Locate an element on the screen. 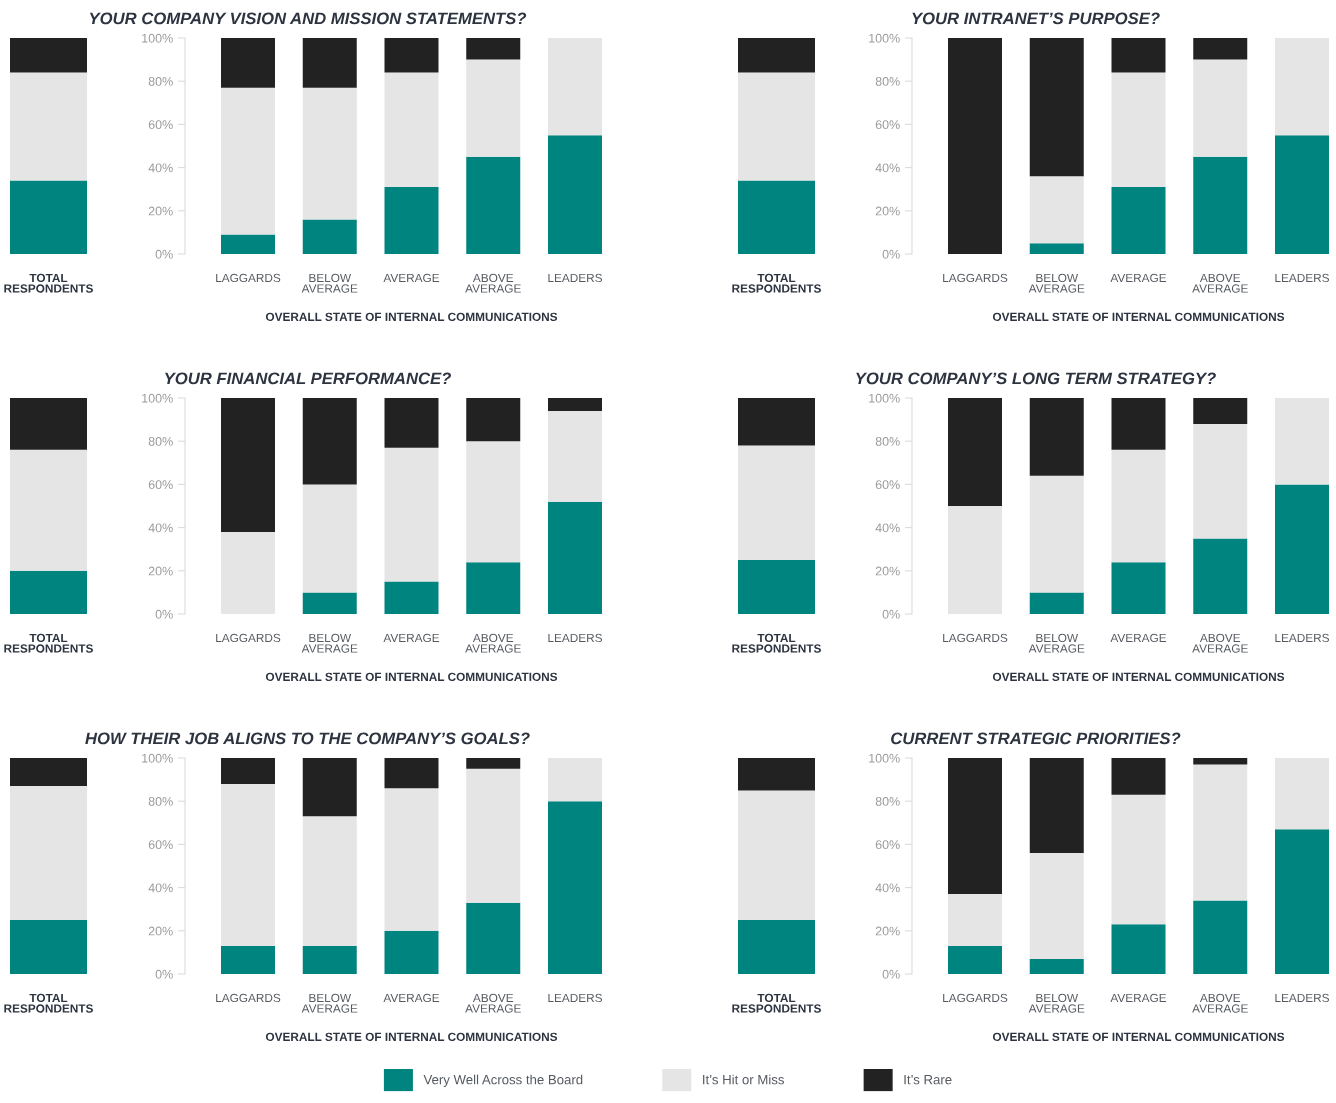 Image resolution: width=1336 pixels, height=1103 pixels. legend-label: It’s Rare is located at coordinates (928, 1080).